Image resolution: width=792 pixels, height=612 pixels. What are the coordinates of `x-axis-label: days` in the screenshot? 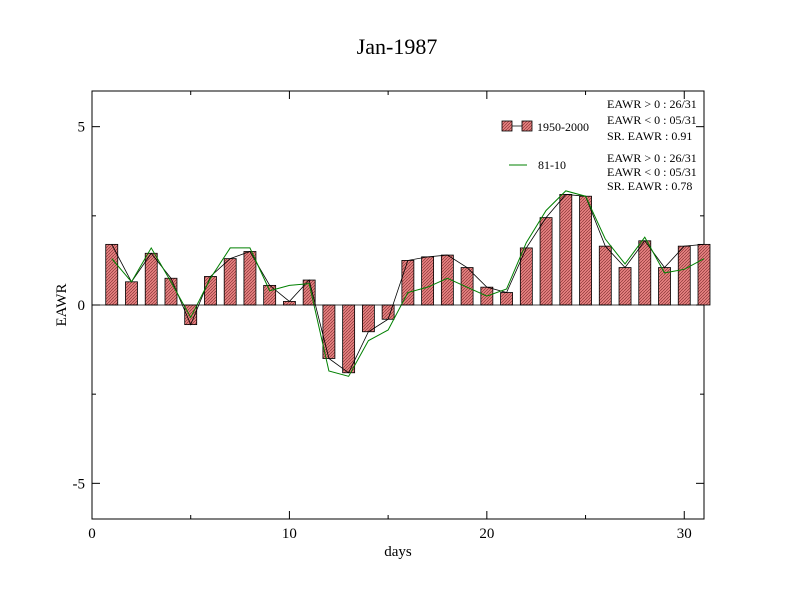 It's located at (398, 552).